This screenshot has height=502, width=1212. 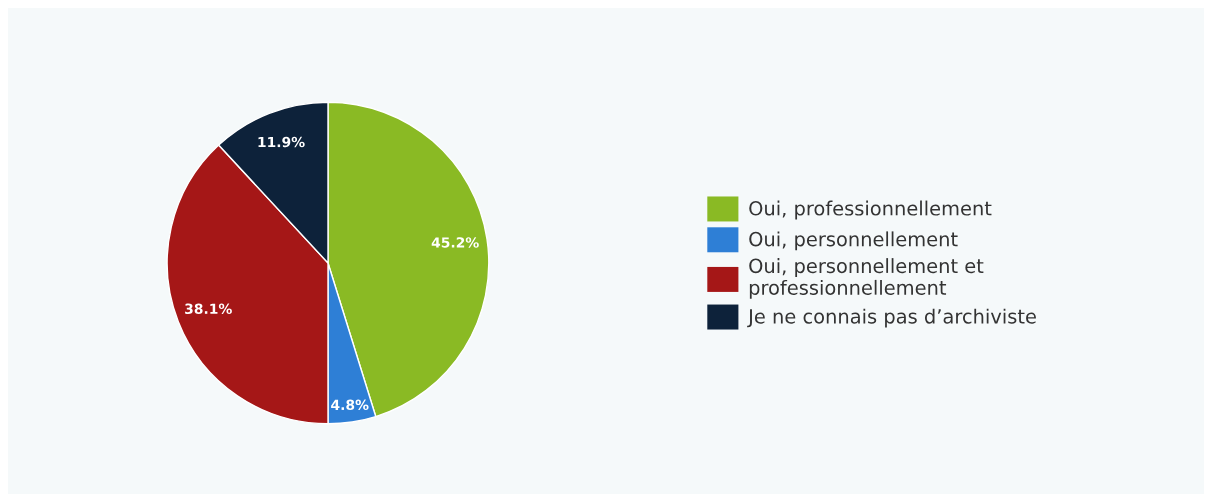 I want to click on legend-label: Oui, professionnellement, so click(x=870, y=210).